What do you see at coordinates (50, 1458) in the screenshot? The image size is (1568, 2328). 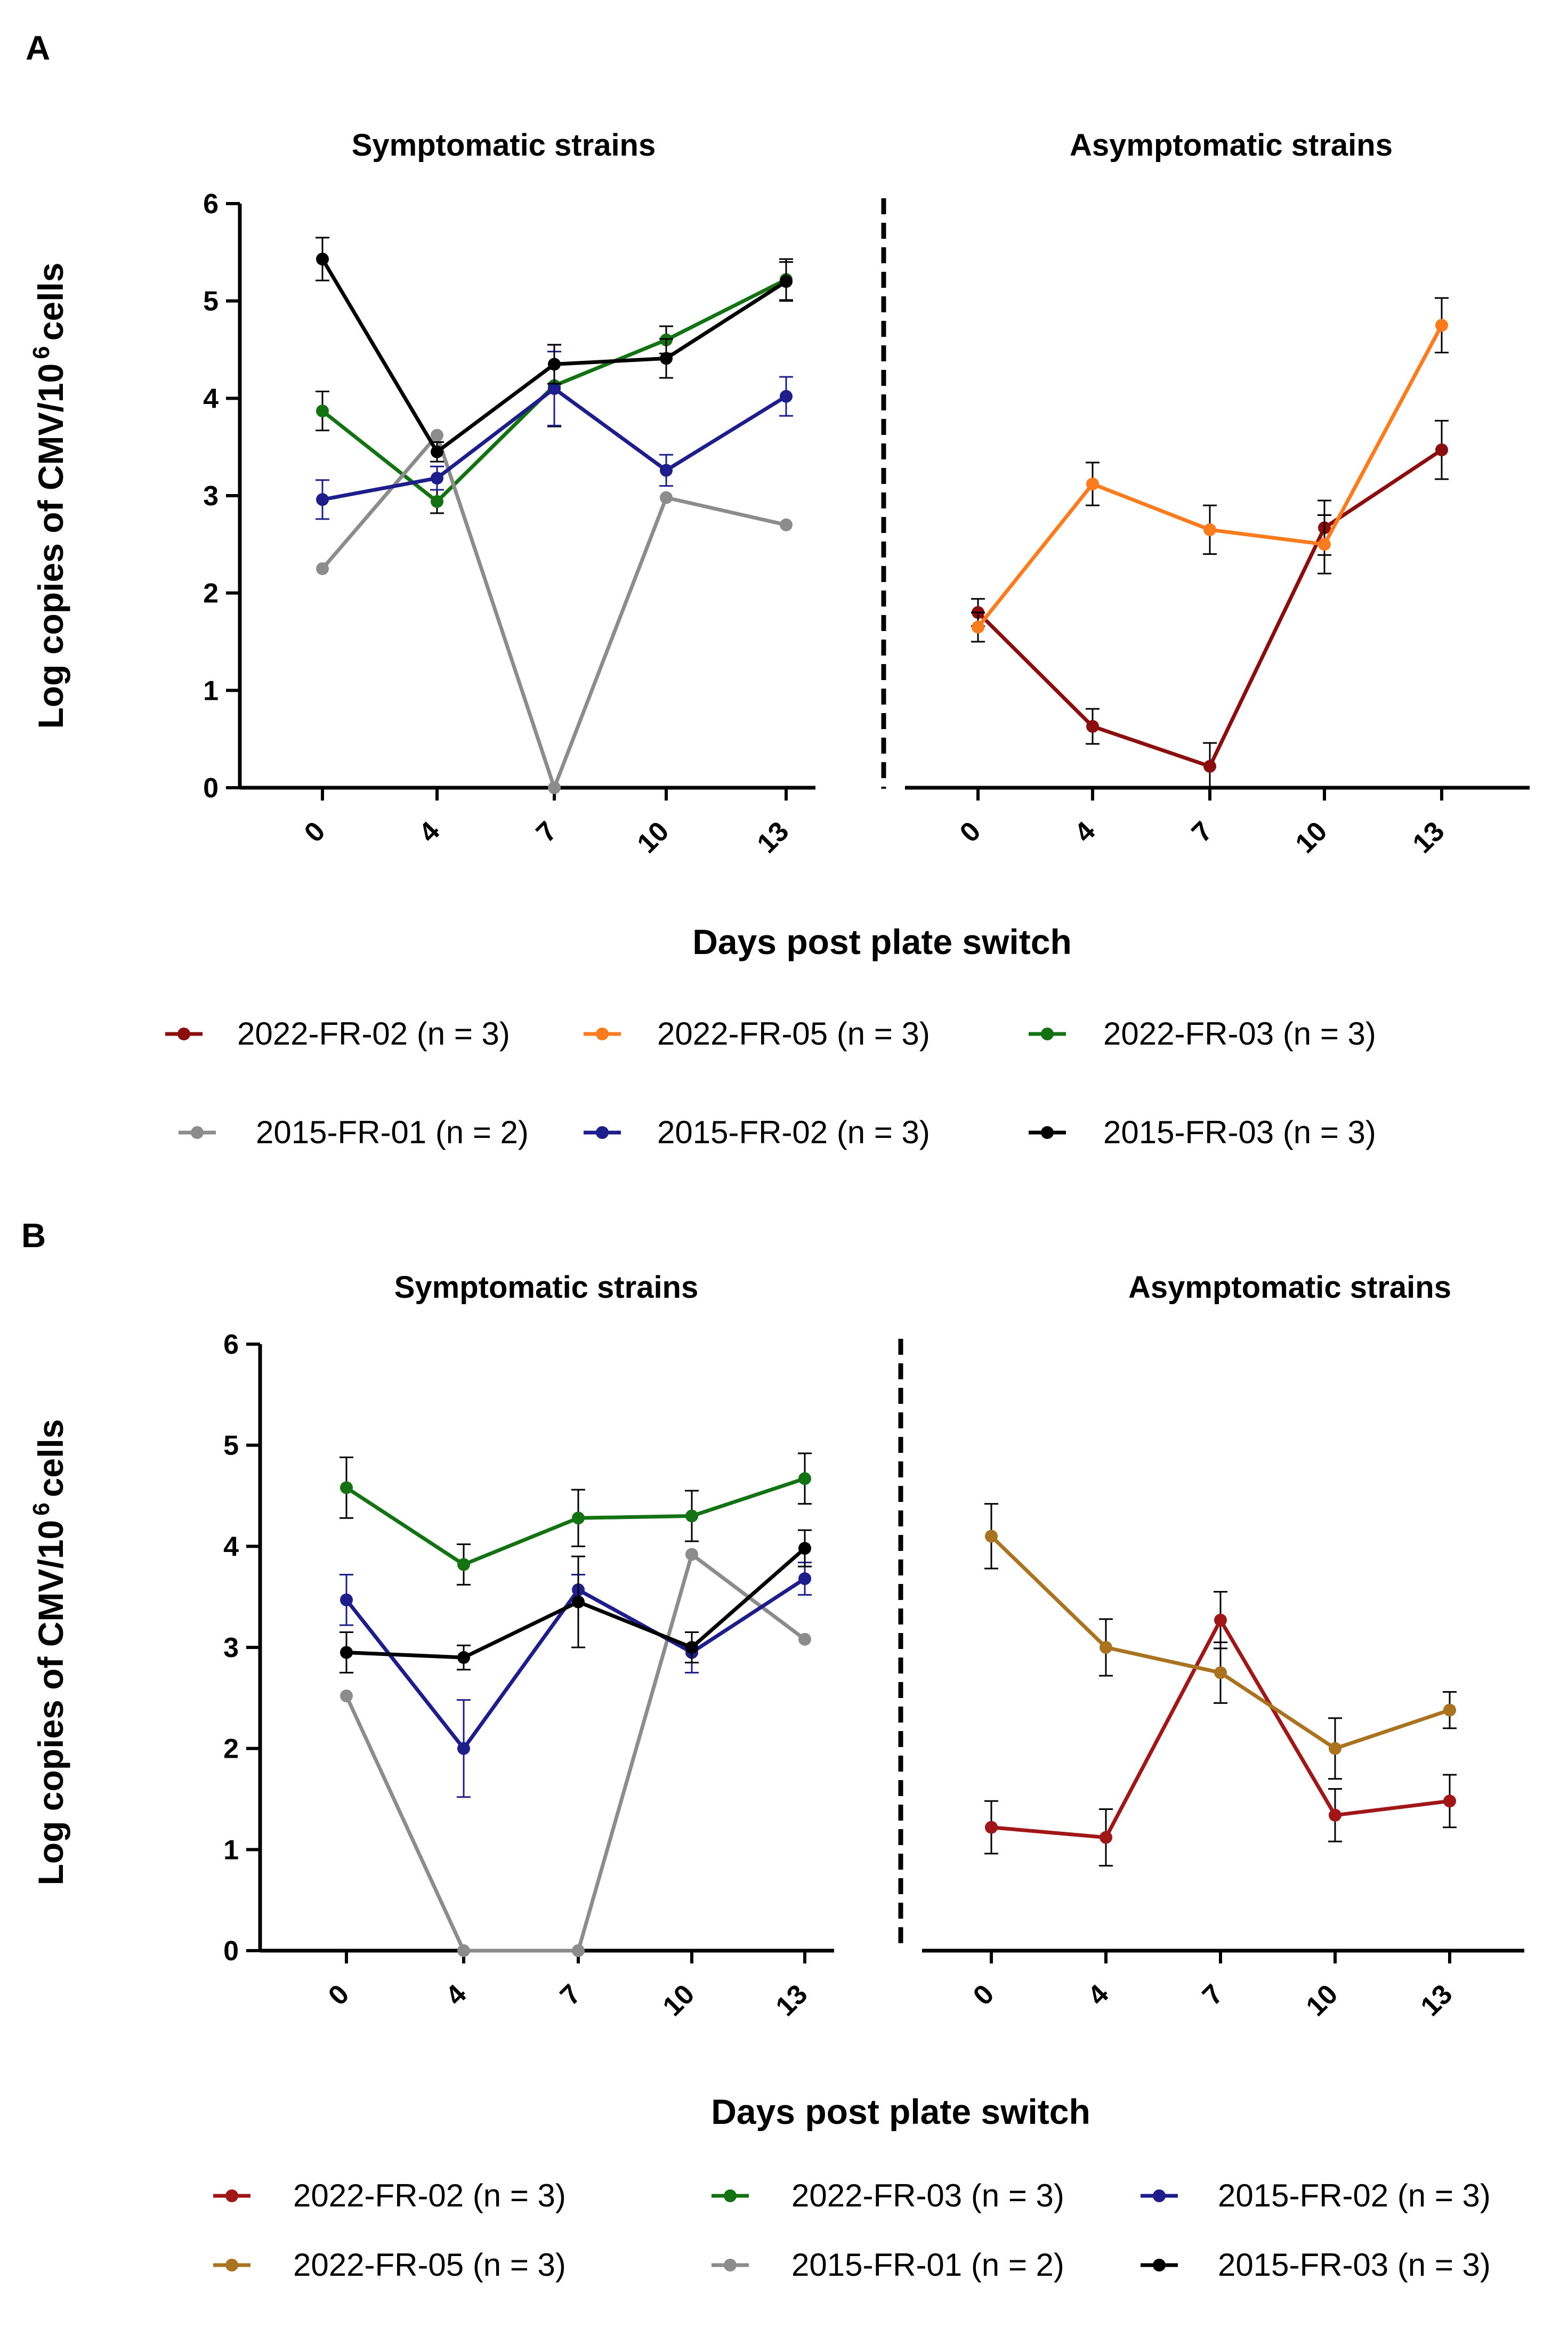 I see `y-axis-title-suffix: cells` at bounding box center [50, 1458].